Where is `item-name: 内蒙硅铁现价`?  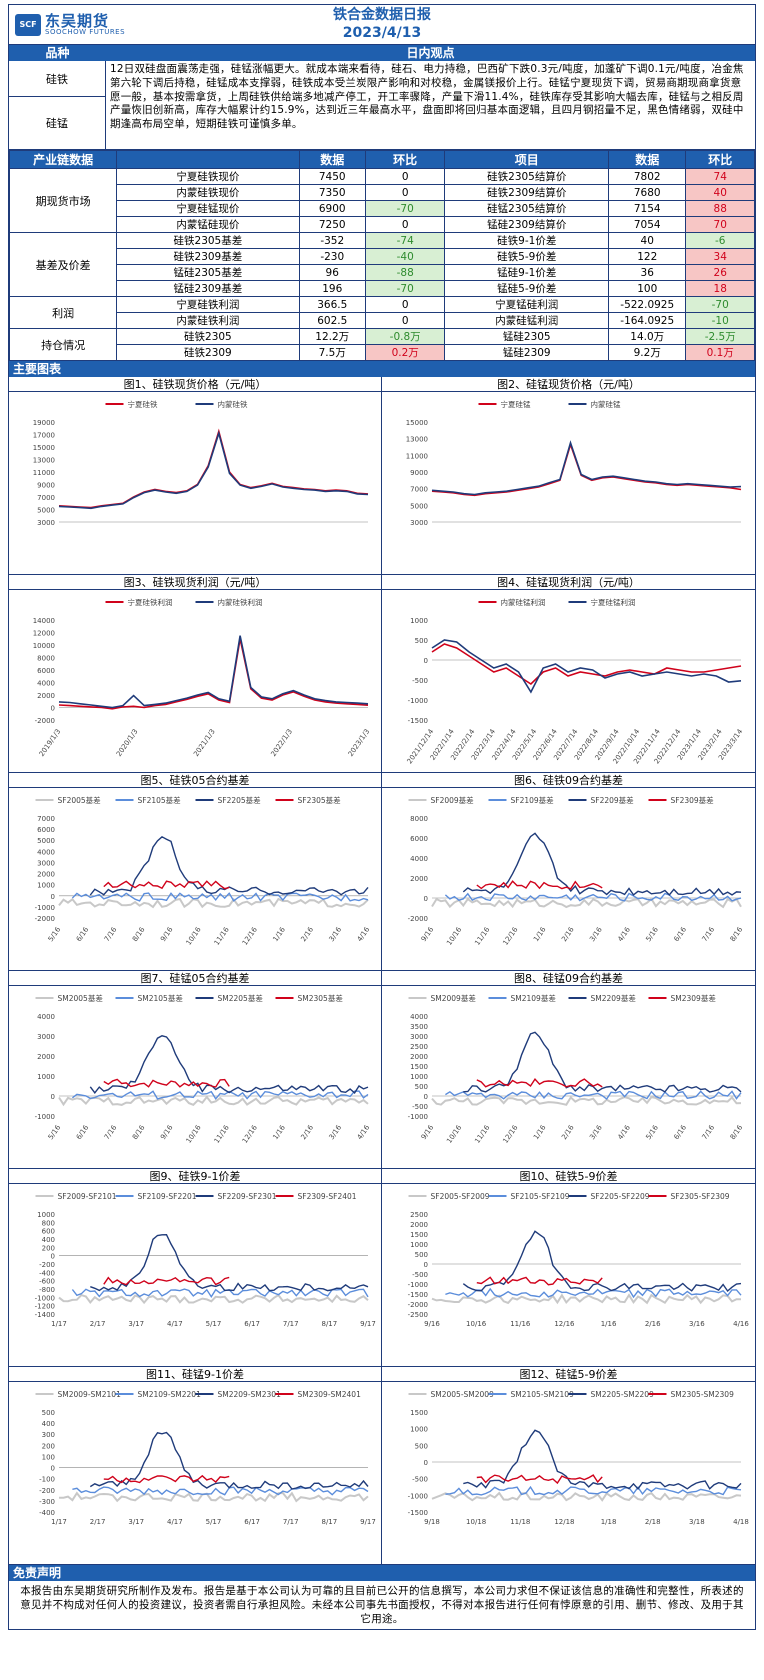
item-name: 内蒙硅铁现价 is located at coordinates (208, 192).